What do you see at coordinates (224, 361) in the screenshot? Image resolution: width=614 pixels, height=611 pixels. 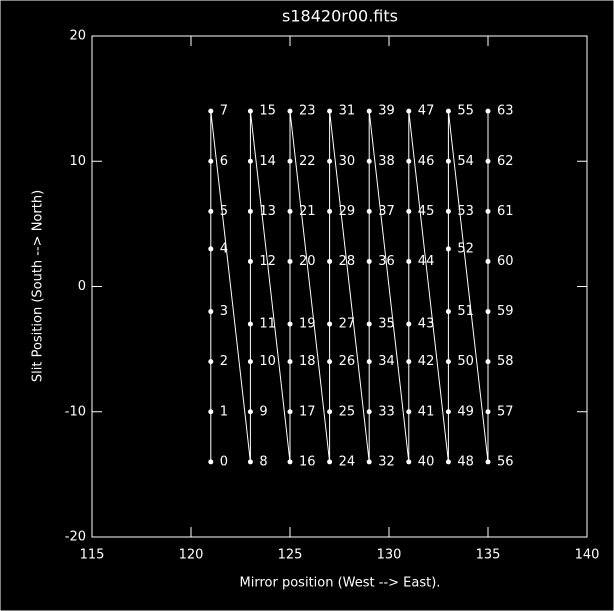 I see `point-label: 2` at bounding box center [224, 361].